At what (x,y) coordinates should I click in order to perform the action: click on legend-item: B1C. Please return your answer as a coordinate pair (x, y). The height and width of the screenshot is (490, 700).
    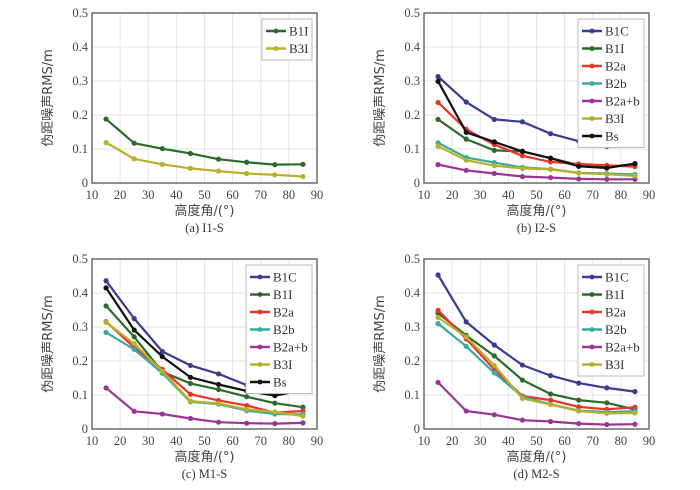
    Looking at the image, I should click on (605, 31).